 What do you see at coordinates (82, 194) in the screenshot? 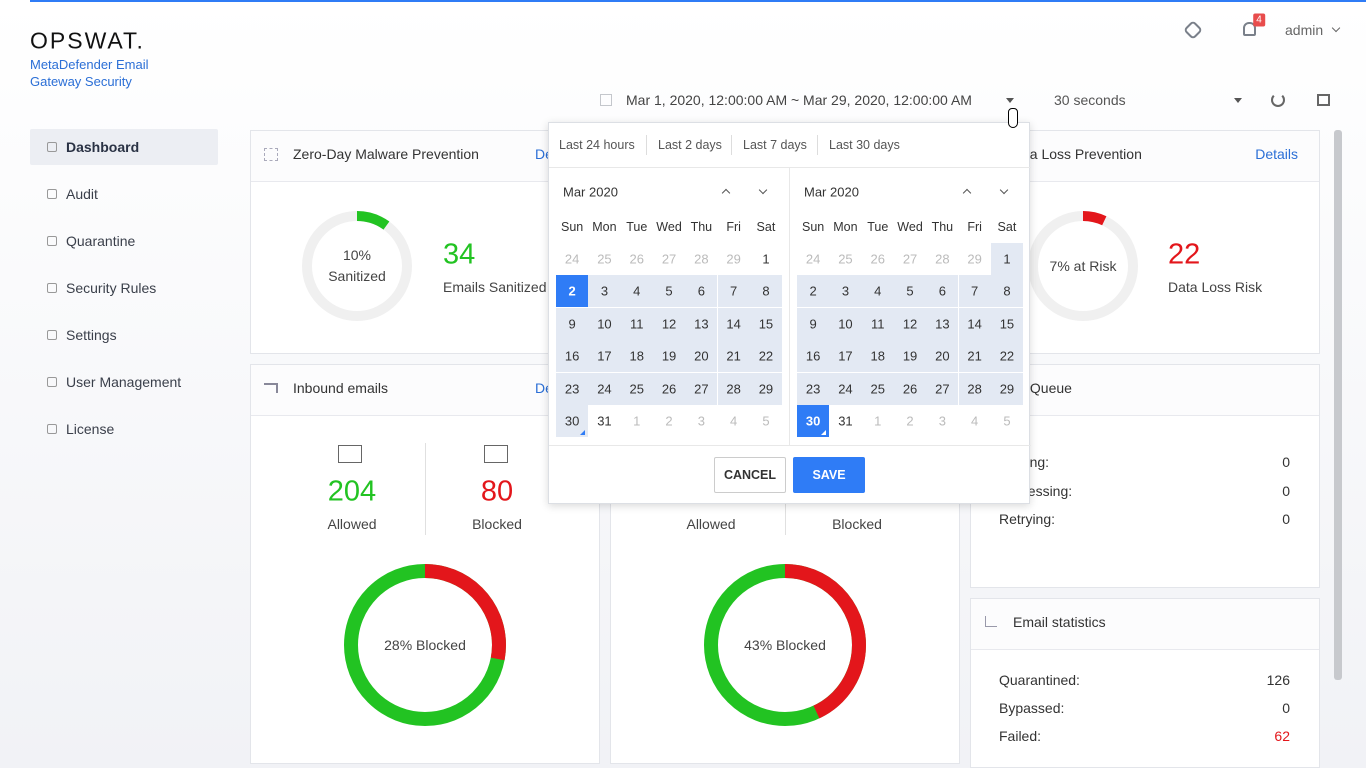
I see `nav-item: Audit` at bounding box center [82, 194].